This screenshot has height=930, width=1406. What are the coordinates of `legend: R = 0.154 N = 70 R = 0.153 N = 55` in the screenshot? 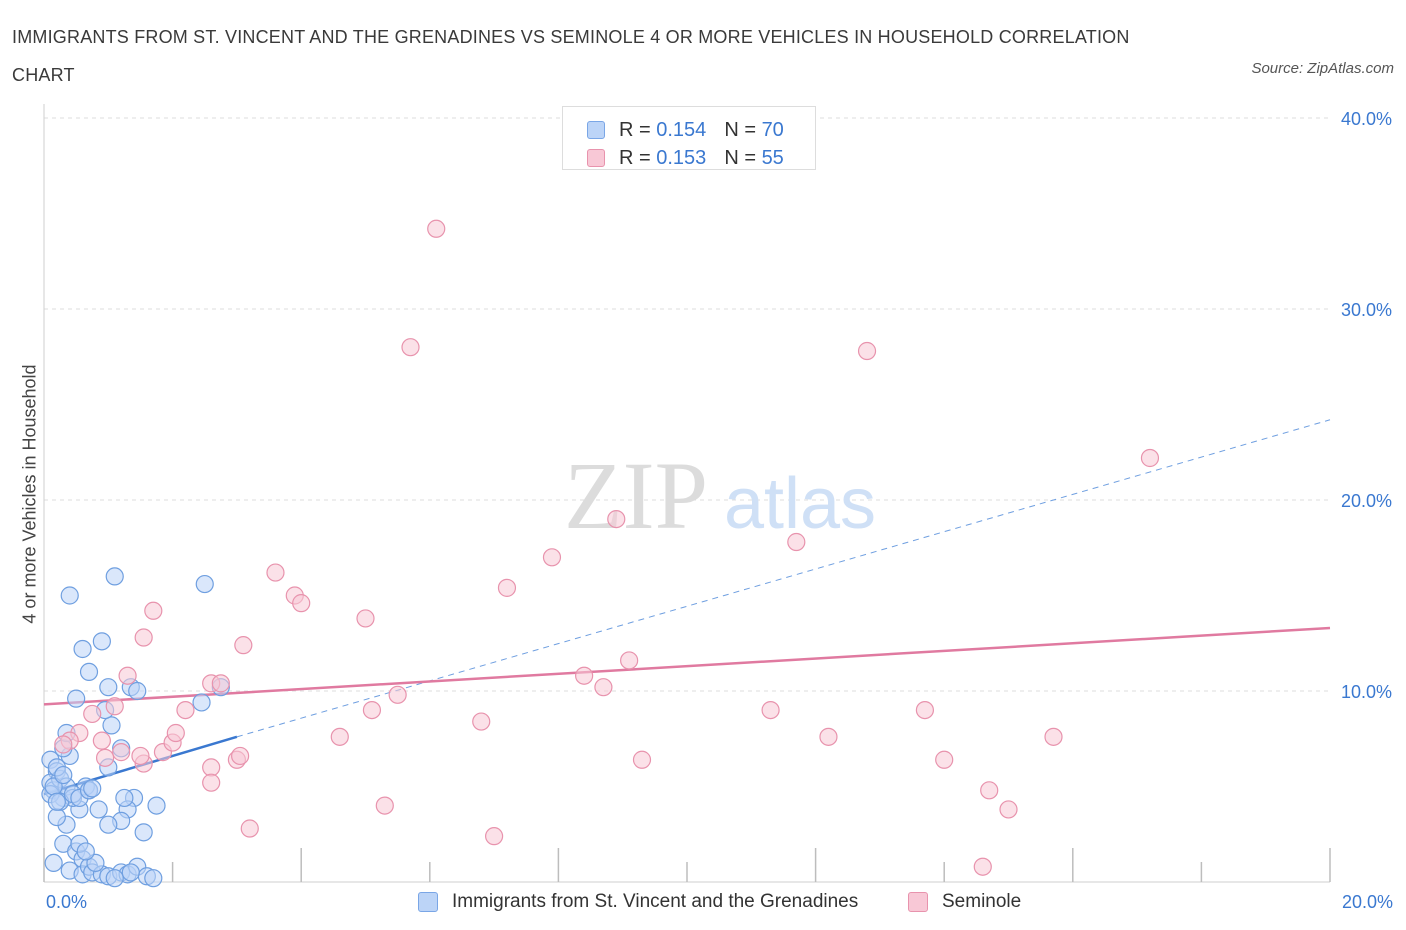 It's located at (689, 138).